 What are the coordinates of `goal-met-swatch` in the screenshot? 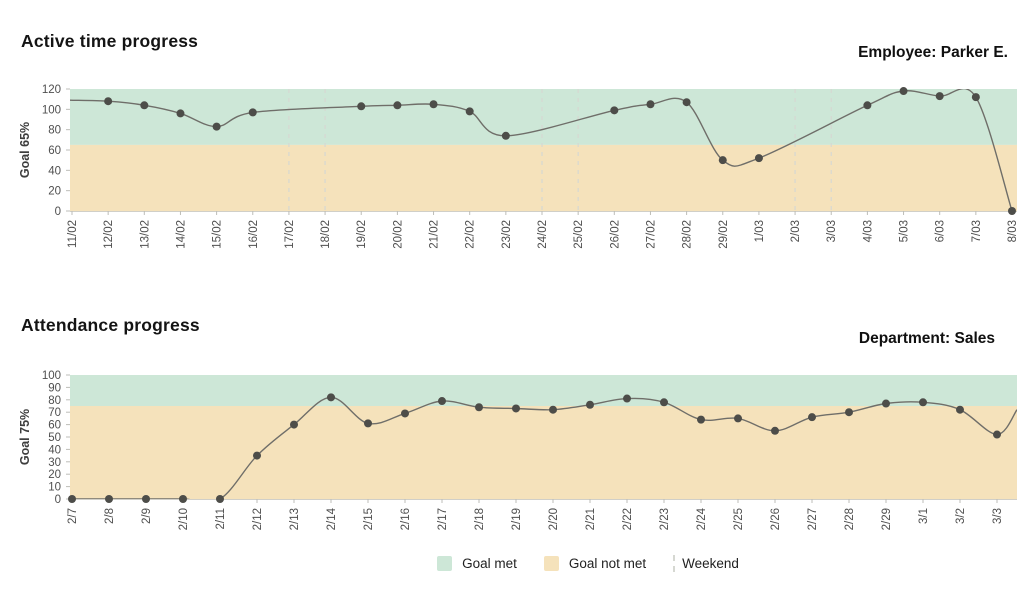 It's located at (445, 563).